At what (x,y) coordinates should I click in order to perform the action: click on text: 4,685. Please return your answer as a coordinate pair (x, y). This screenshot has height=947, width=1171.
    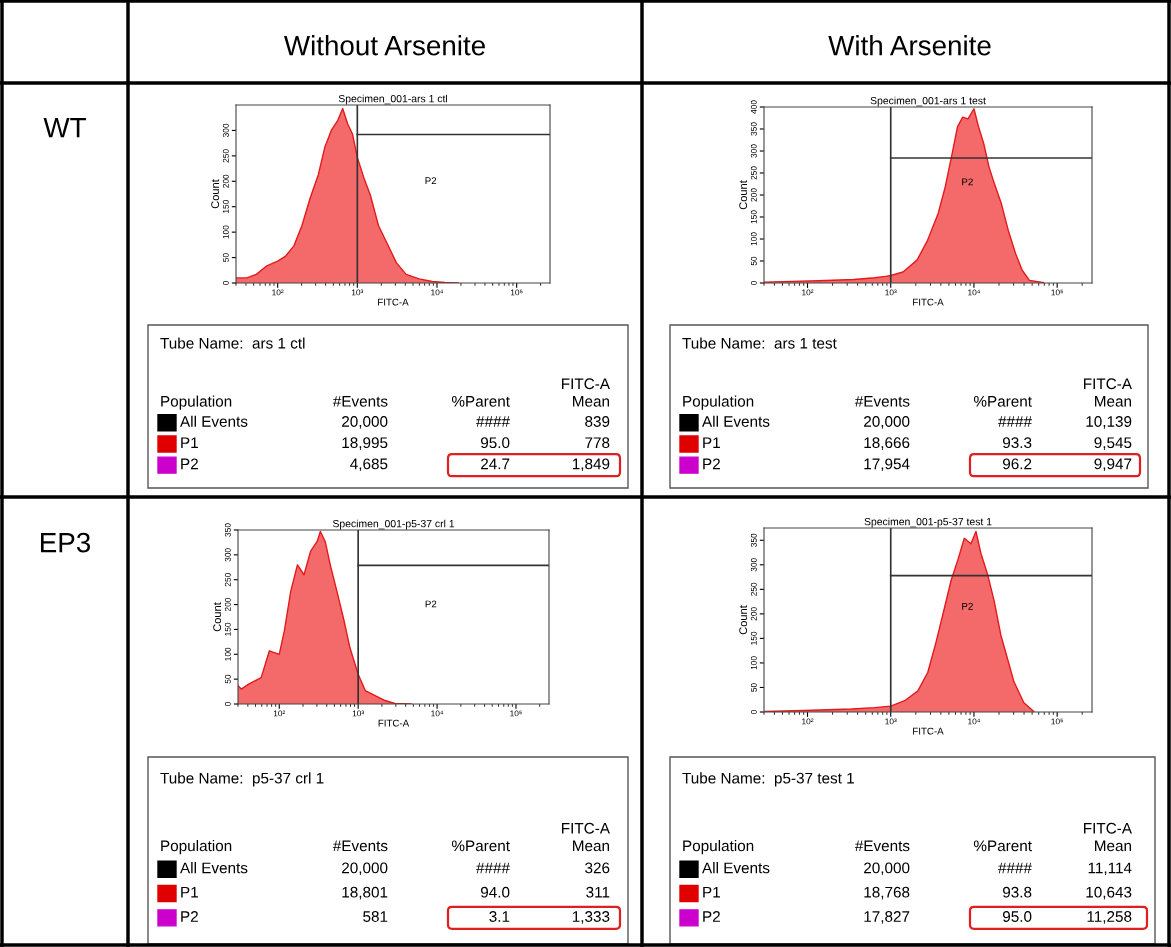
    Looking at the image, I should click on (369, 465).